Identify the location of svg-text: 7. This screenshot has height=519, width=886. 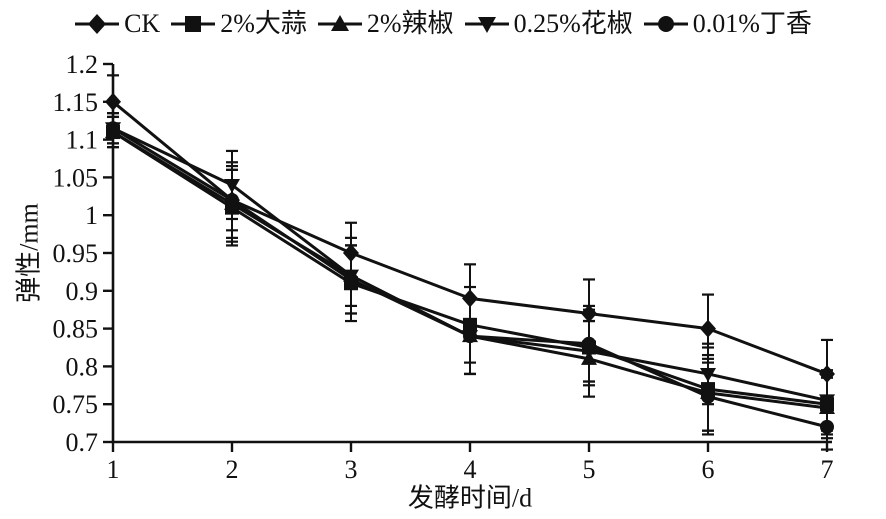
(827, 469).